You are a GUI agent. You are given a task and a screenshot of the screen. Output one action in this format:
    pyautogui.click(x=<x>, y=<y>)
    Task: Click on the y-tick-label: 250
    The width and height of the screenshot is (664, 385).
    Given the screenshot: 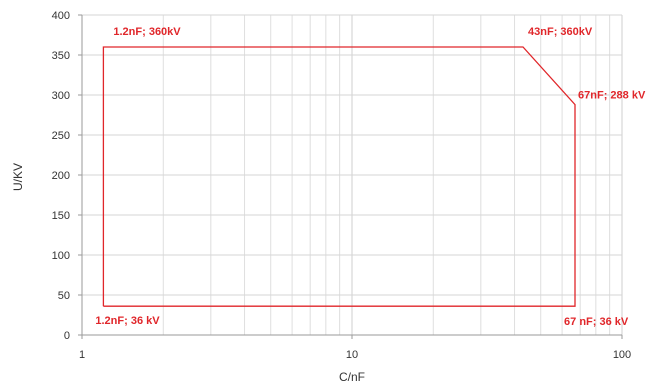 What is the action you would take?
    pyautogui.click(x=61, y=136)
    